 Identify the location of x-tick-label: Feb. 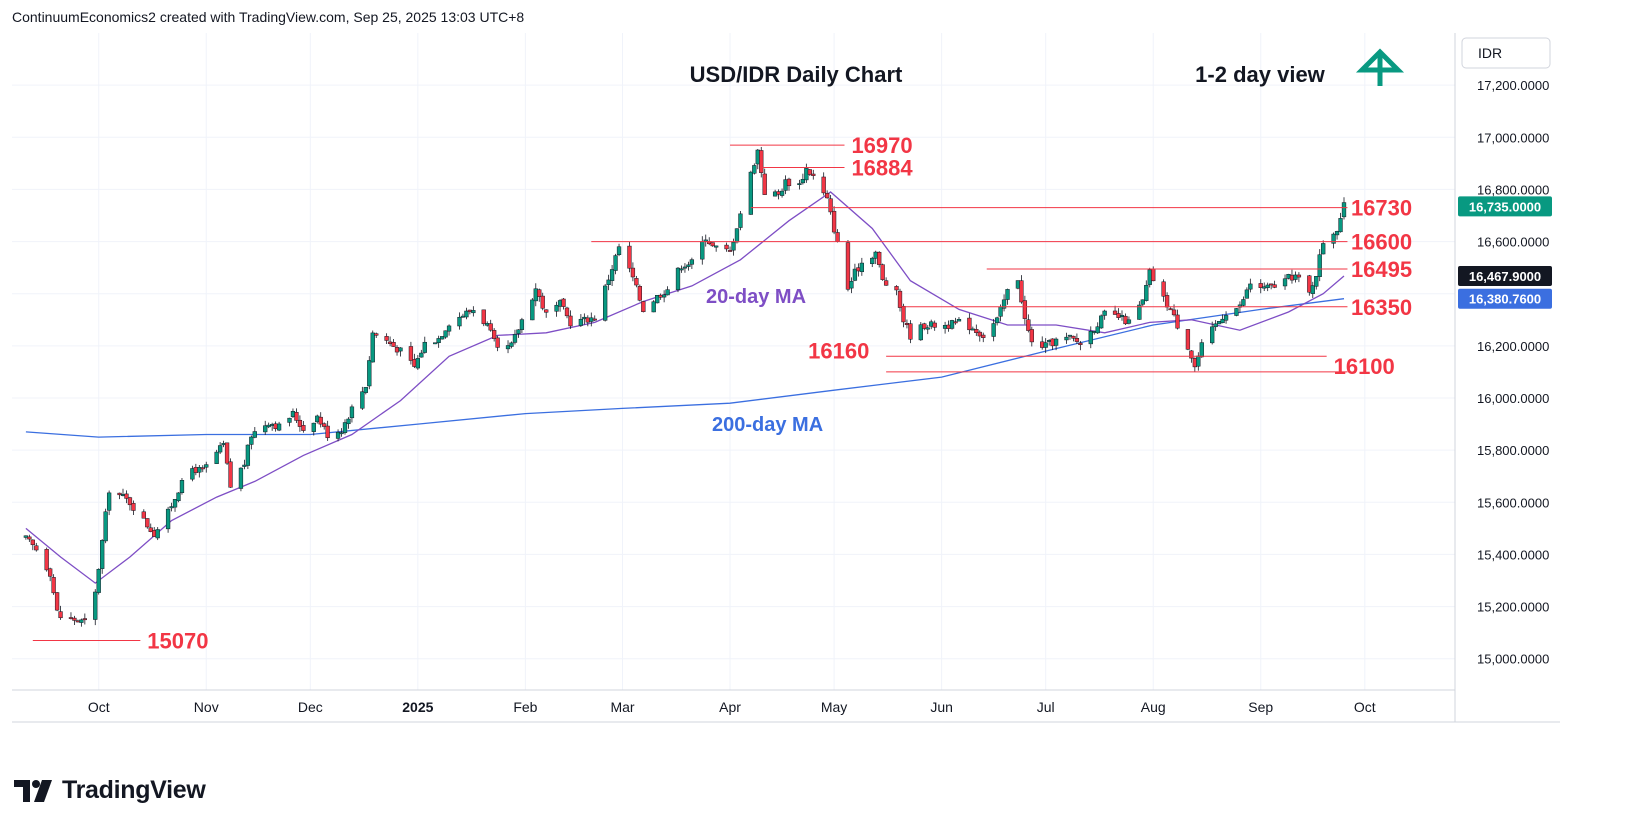
(525, 707).